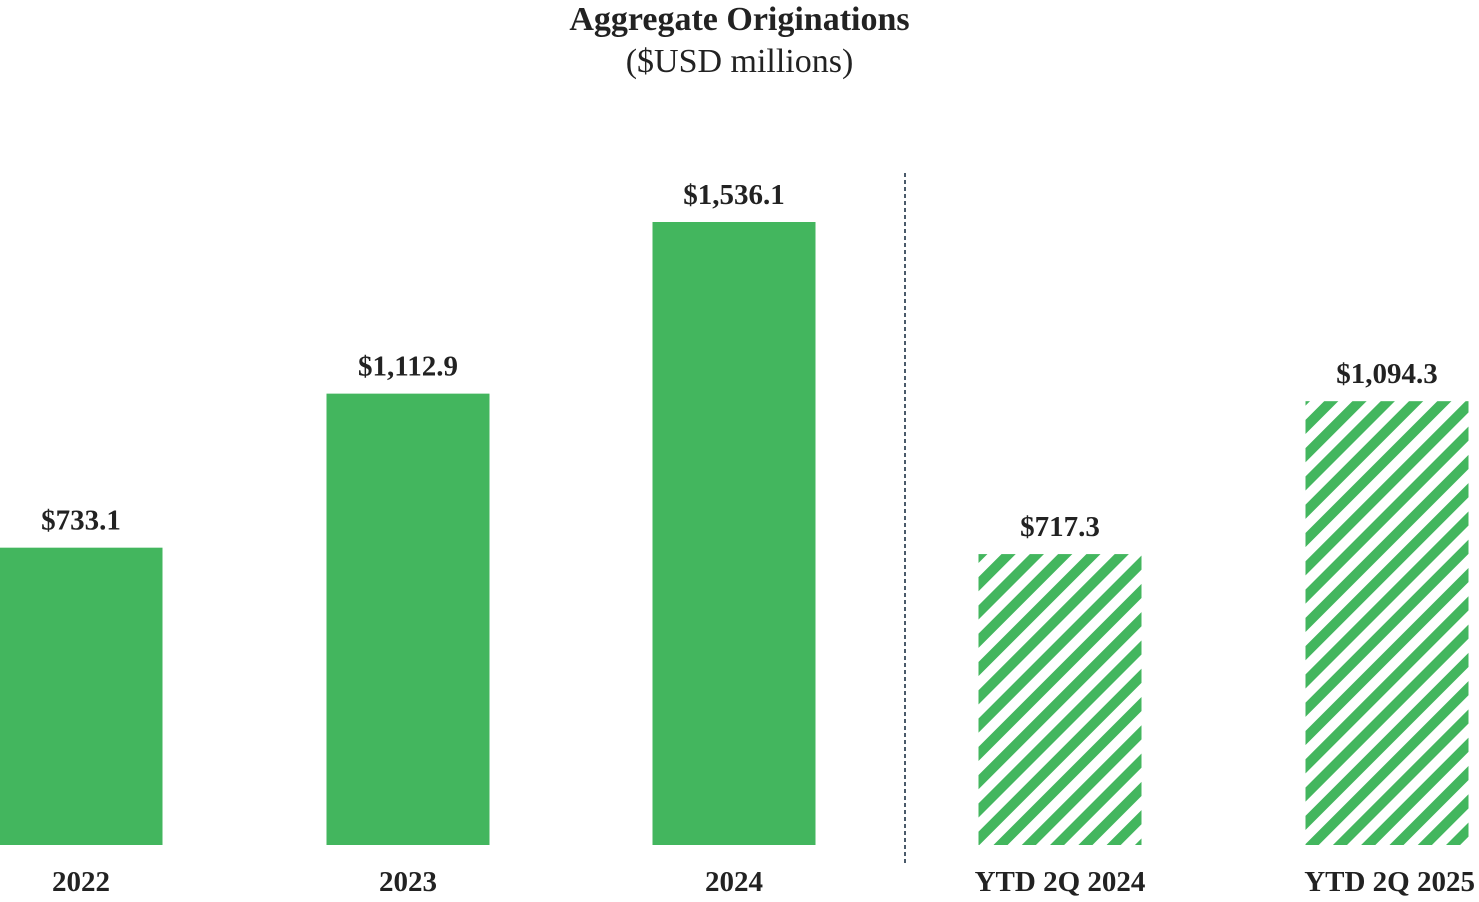  What do you see at coordinates (81, 696) in the screenshot?
I see `bar-2022` at bounding box center [81, 696].